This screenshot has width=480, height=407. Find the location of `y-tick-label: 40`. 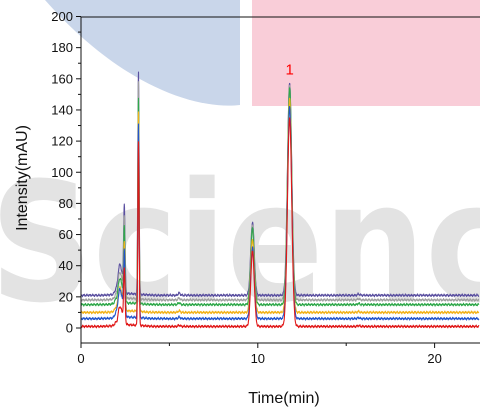

y-tick-label: 40 is located at coordinates (66, 265).